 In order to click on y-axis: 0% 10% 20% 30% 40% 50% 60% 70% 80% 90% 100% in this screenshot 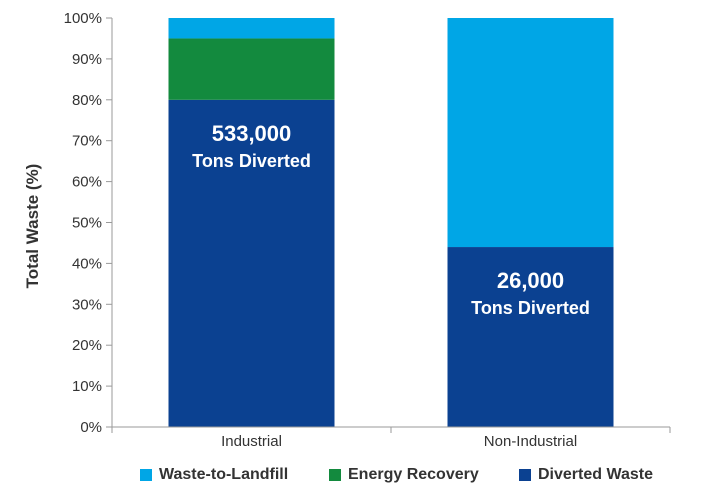, I will do `click(88, 223)`.